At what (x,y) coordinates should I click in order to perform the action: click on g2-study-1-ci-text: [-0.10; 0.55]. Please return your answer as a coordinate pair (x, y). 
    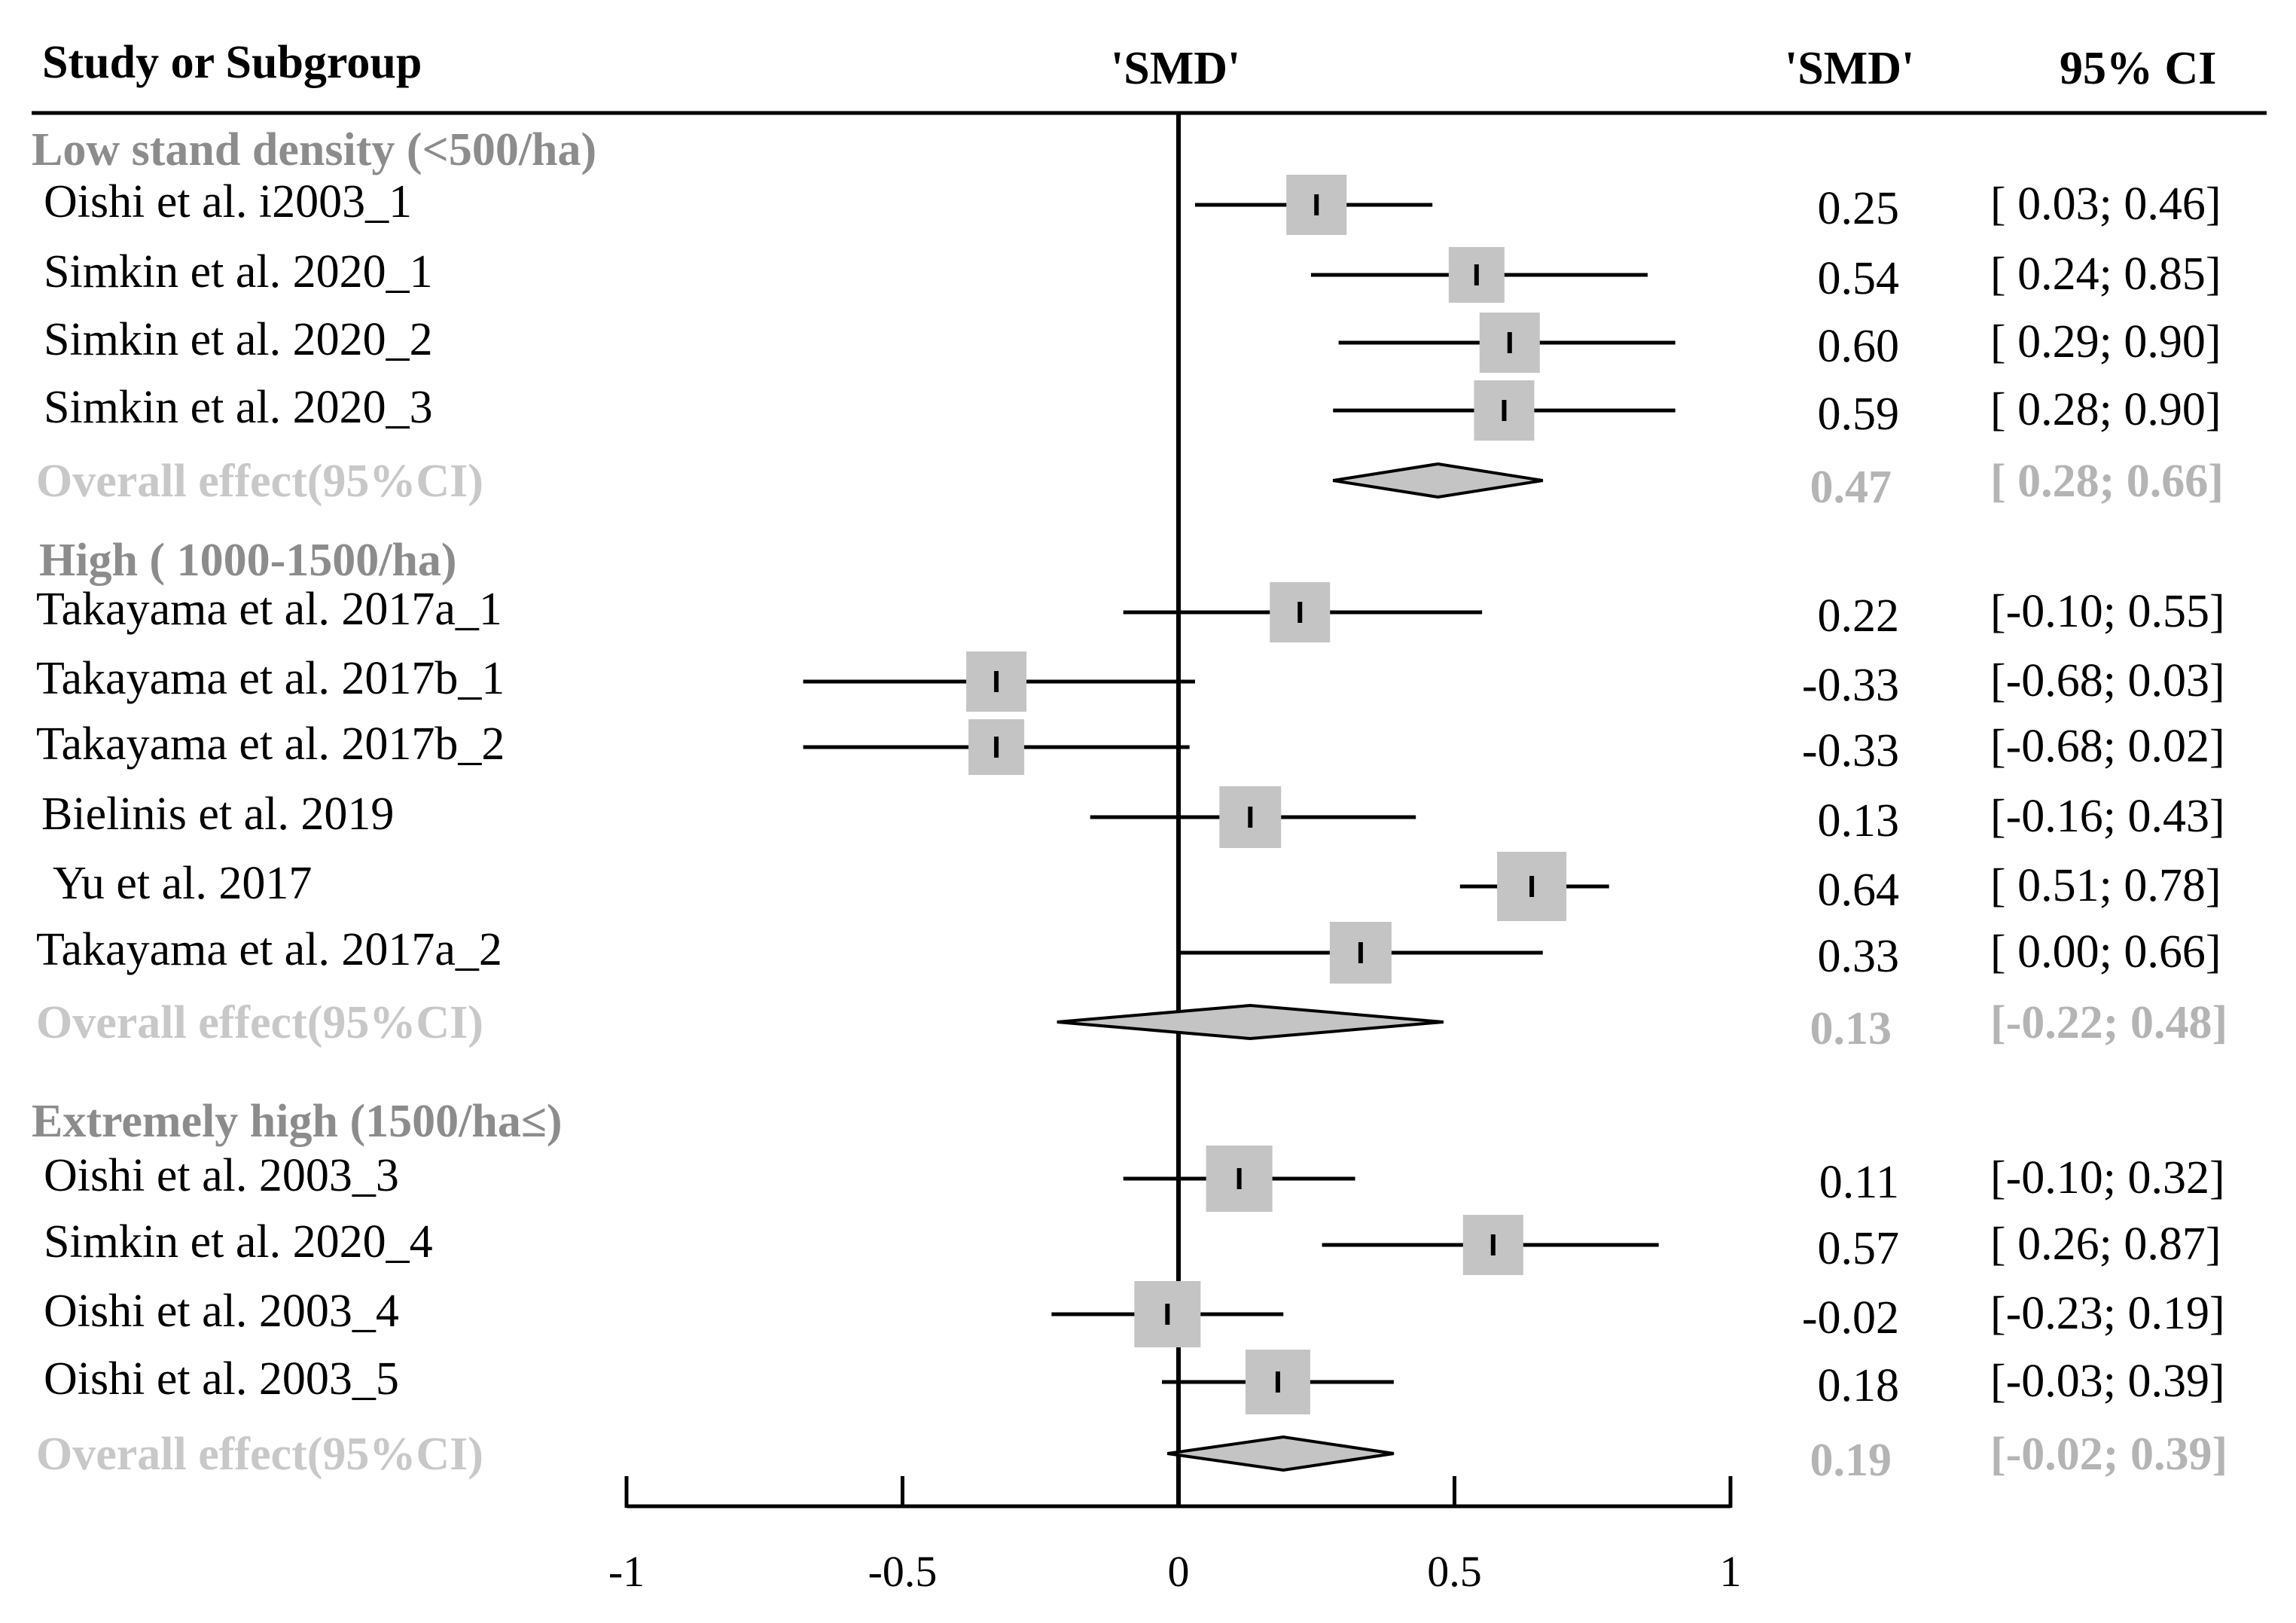
    Looking at the image, I should click on (2107, 611).